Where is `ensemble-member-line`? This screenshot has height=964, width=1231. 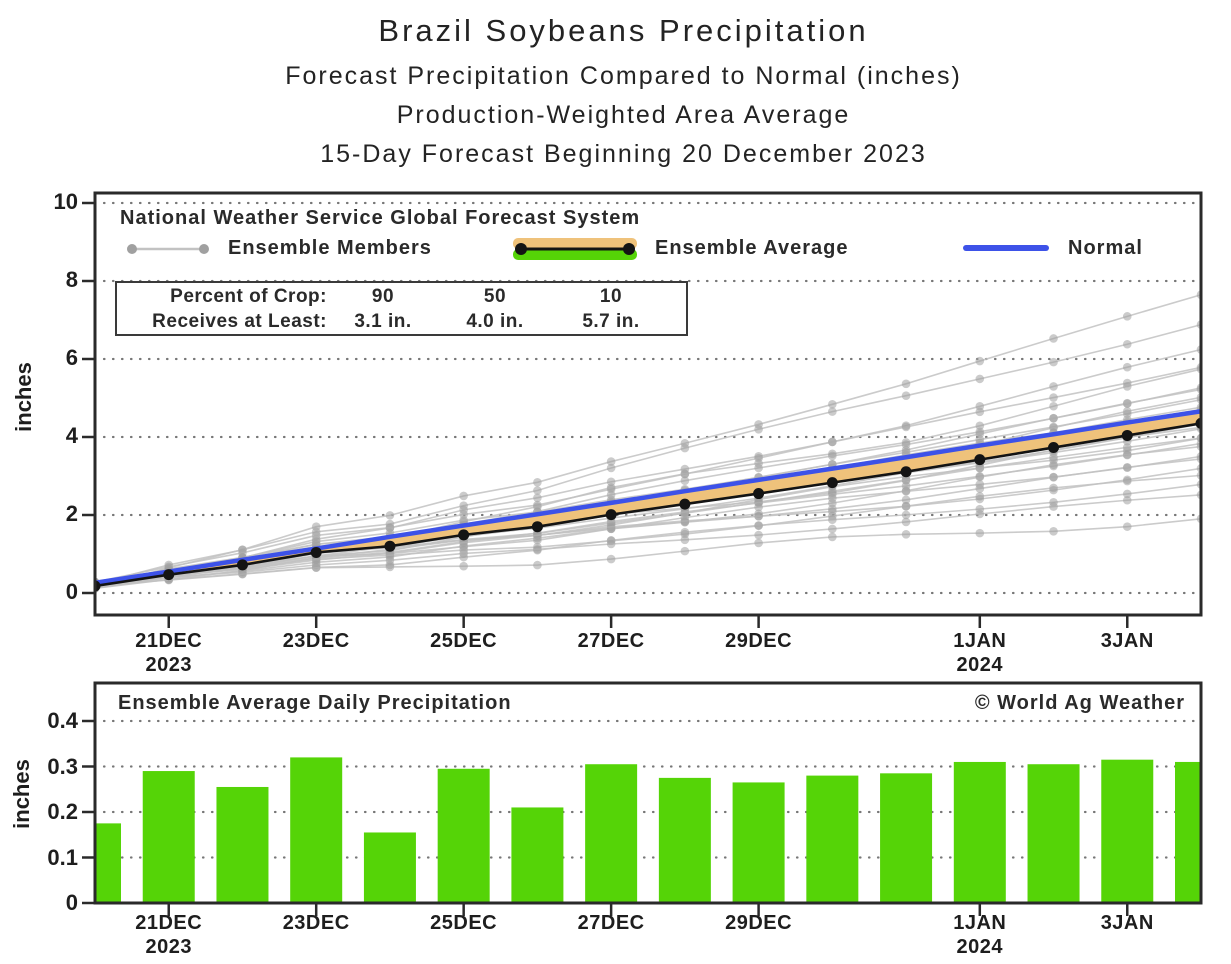 ensemble-member-line is located at coordinates (648, 506).